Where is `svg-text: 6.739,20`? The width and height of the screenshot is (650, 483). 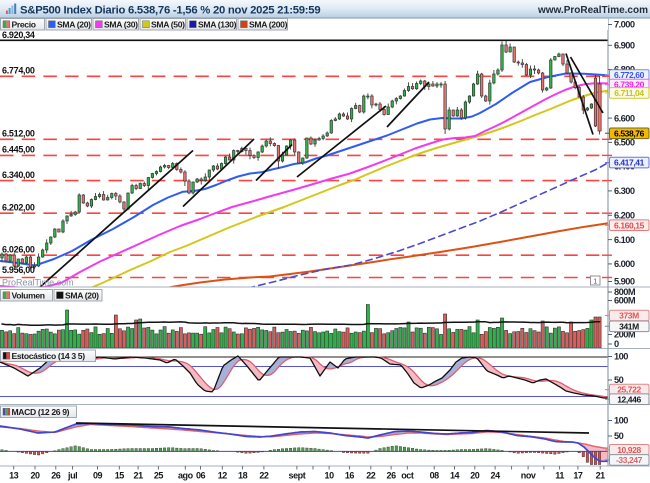 svg-text: 6.739,20 is located at coordinates (629, 85).